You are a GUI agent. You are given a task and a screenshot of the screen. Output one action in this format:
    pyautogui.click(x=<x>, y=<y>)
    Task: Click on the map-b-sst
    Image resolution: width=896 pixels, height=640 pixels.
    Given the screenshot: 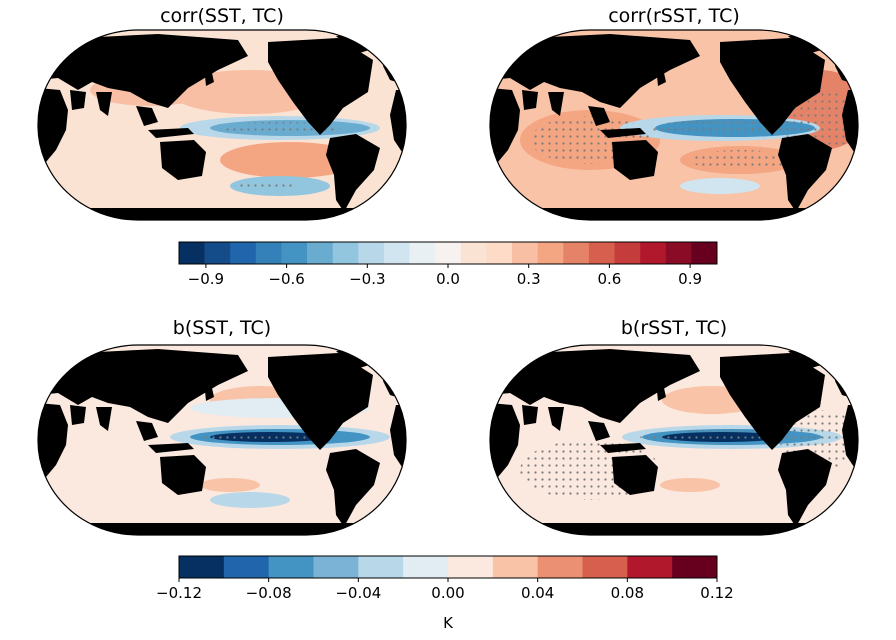 What is the action you would take?
    pyautogui.click(x=222, y=440)
    